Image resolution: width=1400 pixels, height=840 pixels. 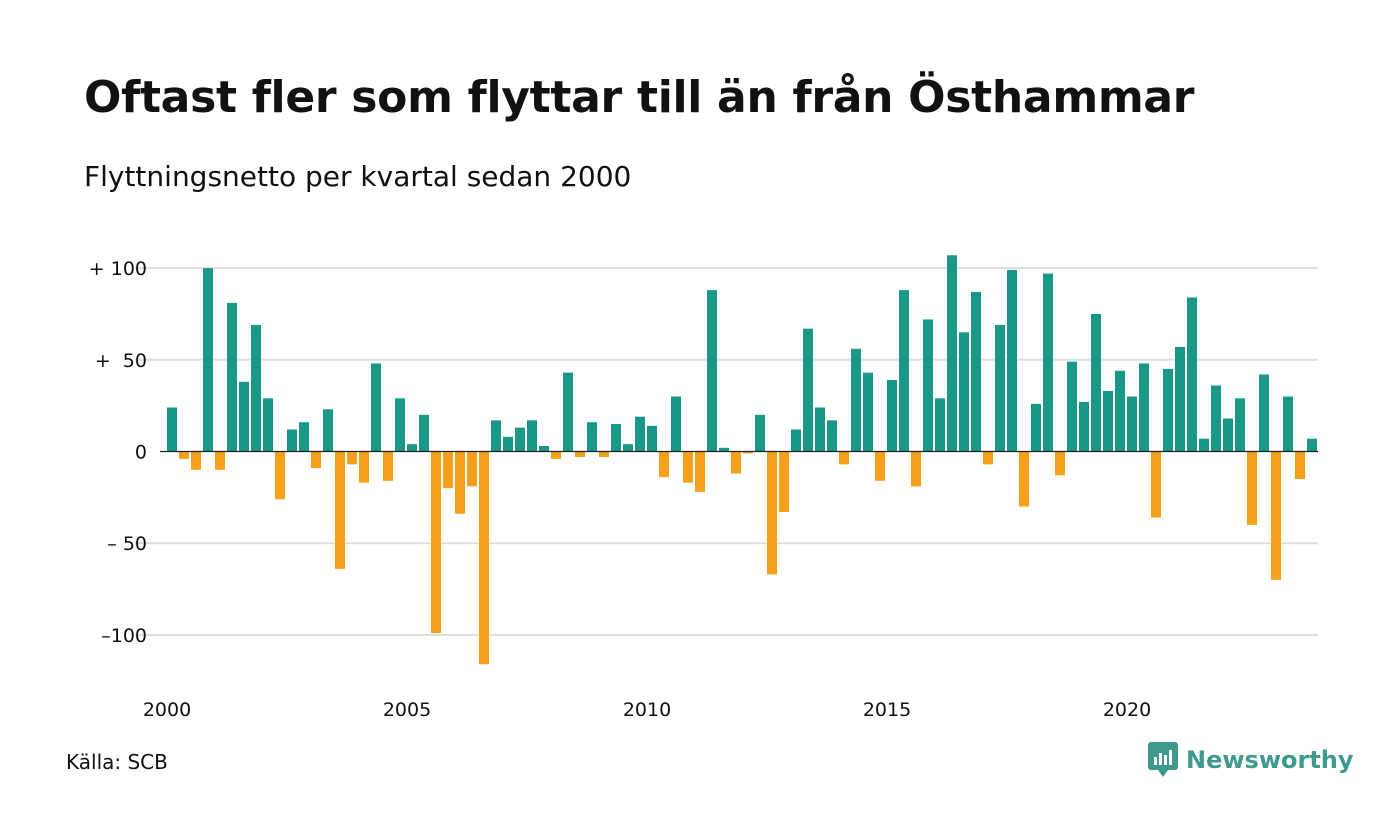 What do you see at coordinates (604, 454) in the screenshot?
I see `bar: 2009K1: -3` at bounding box center [604, 454].